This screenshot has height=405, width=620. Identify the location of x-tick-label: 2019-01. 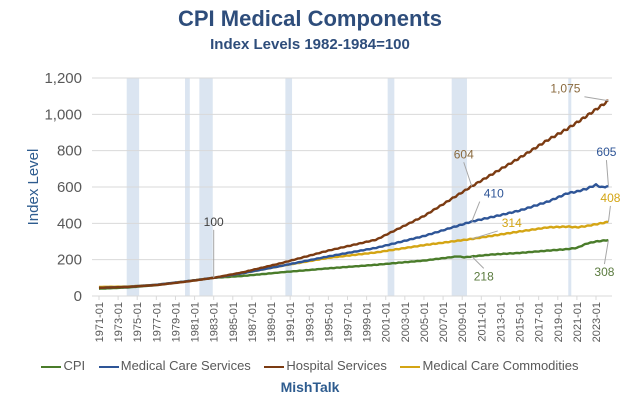
(559, 322).